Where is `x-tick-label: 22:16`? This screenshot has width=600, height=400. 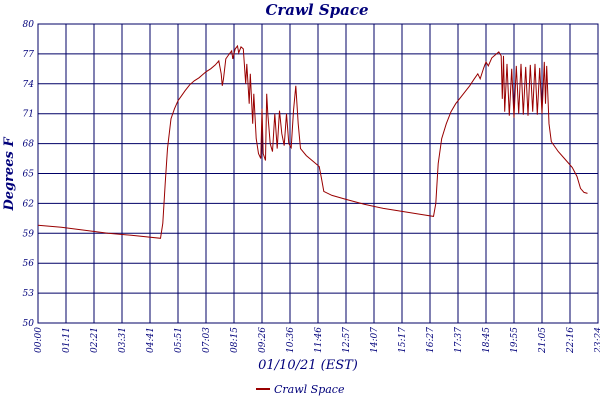 x-tick-label: 22:16 is located at coordinates (571, 340).